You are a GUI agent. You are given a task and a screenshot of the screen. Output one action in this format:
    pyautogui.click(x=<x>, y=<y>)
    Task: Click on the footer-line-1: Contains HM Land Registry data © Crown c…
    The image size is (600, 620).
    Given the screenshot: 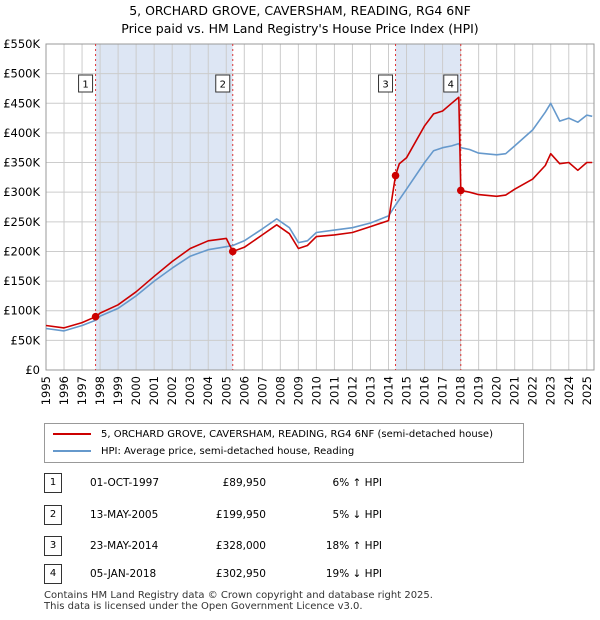 What is the action you would take?
    pyautogui.click(x=238, y=595)
    